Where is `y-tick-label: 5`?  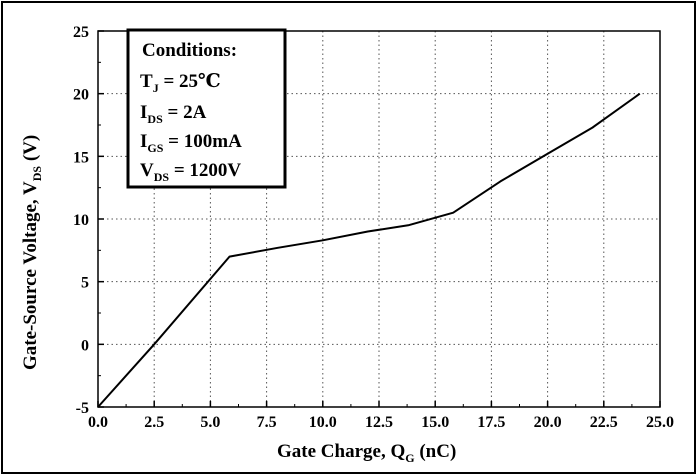 y-tick-label: 5 is located at coordinates (85, 283).